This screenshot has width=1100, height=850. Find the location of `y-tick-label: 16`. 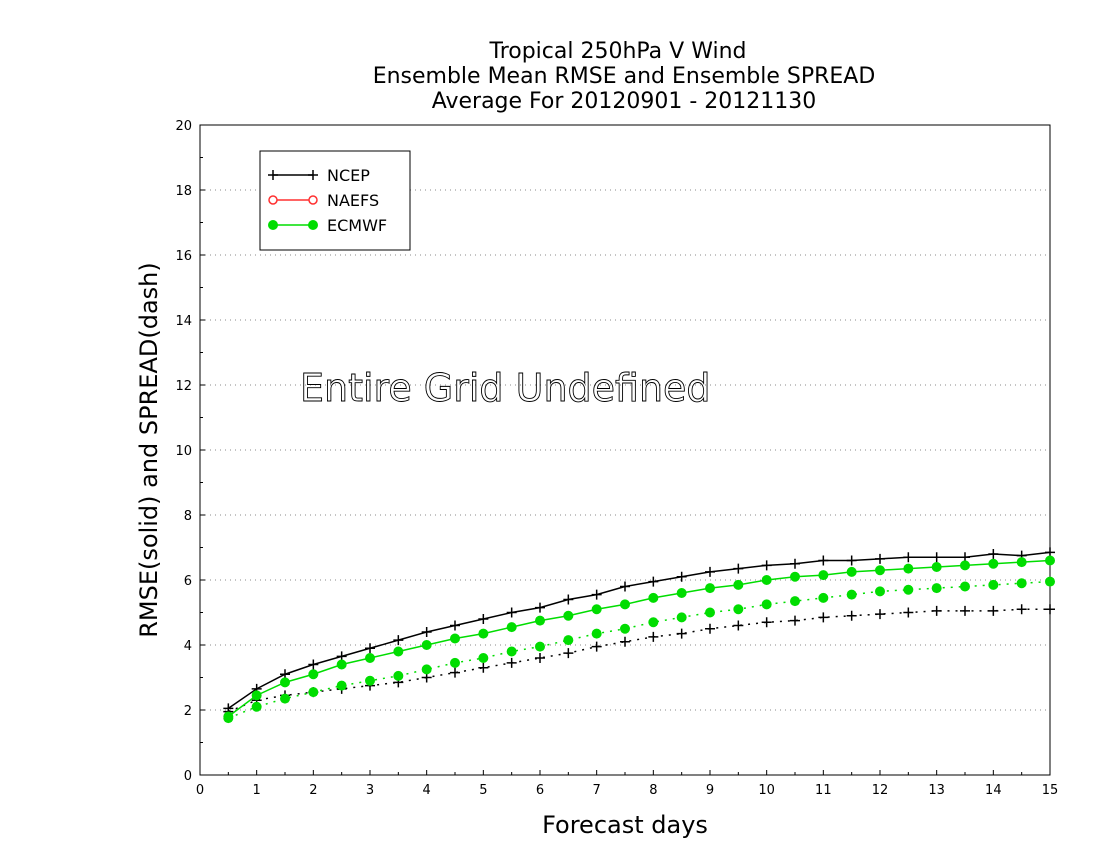

y-tick-label: 16 is located at coordinates (183, 256).